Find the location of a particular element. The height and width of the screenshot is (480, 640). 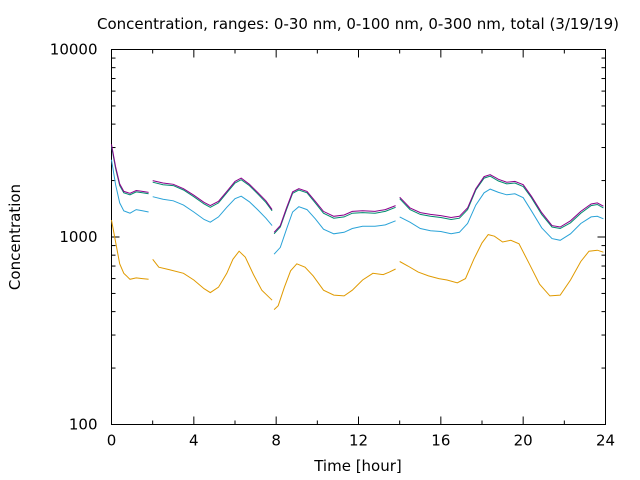

x-tick-label: 20 is located at coordinates (523, 441).